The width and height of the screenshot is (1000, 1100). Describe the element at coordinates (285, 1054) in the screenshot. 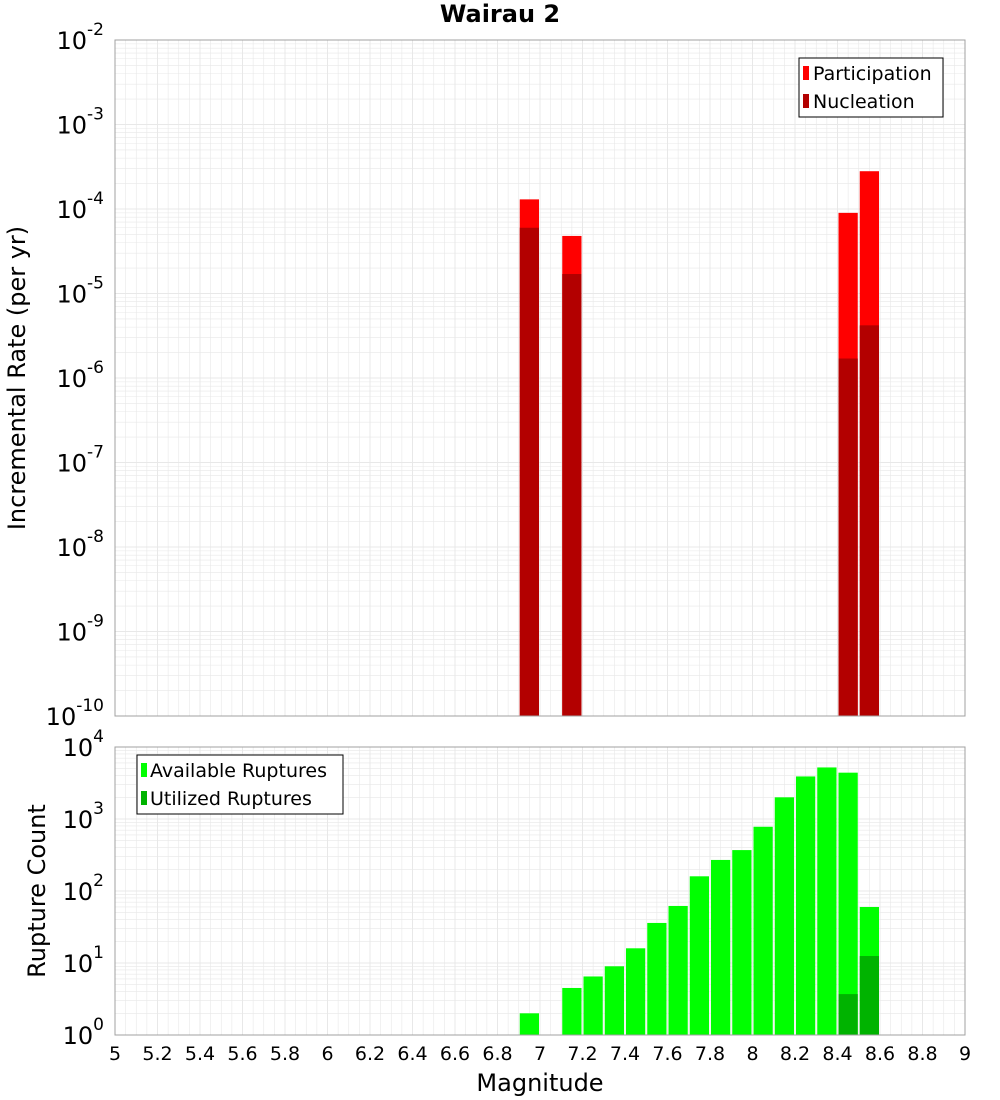

I see `x-tick-label: 5.8` at that location.